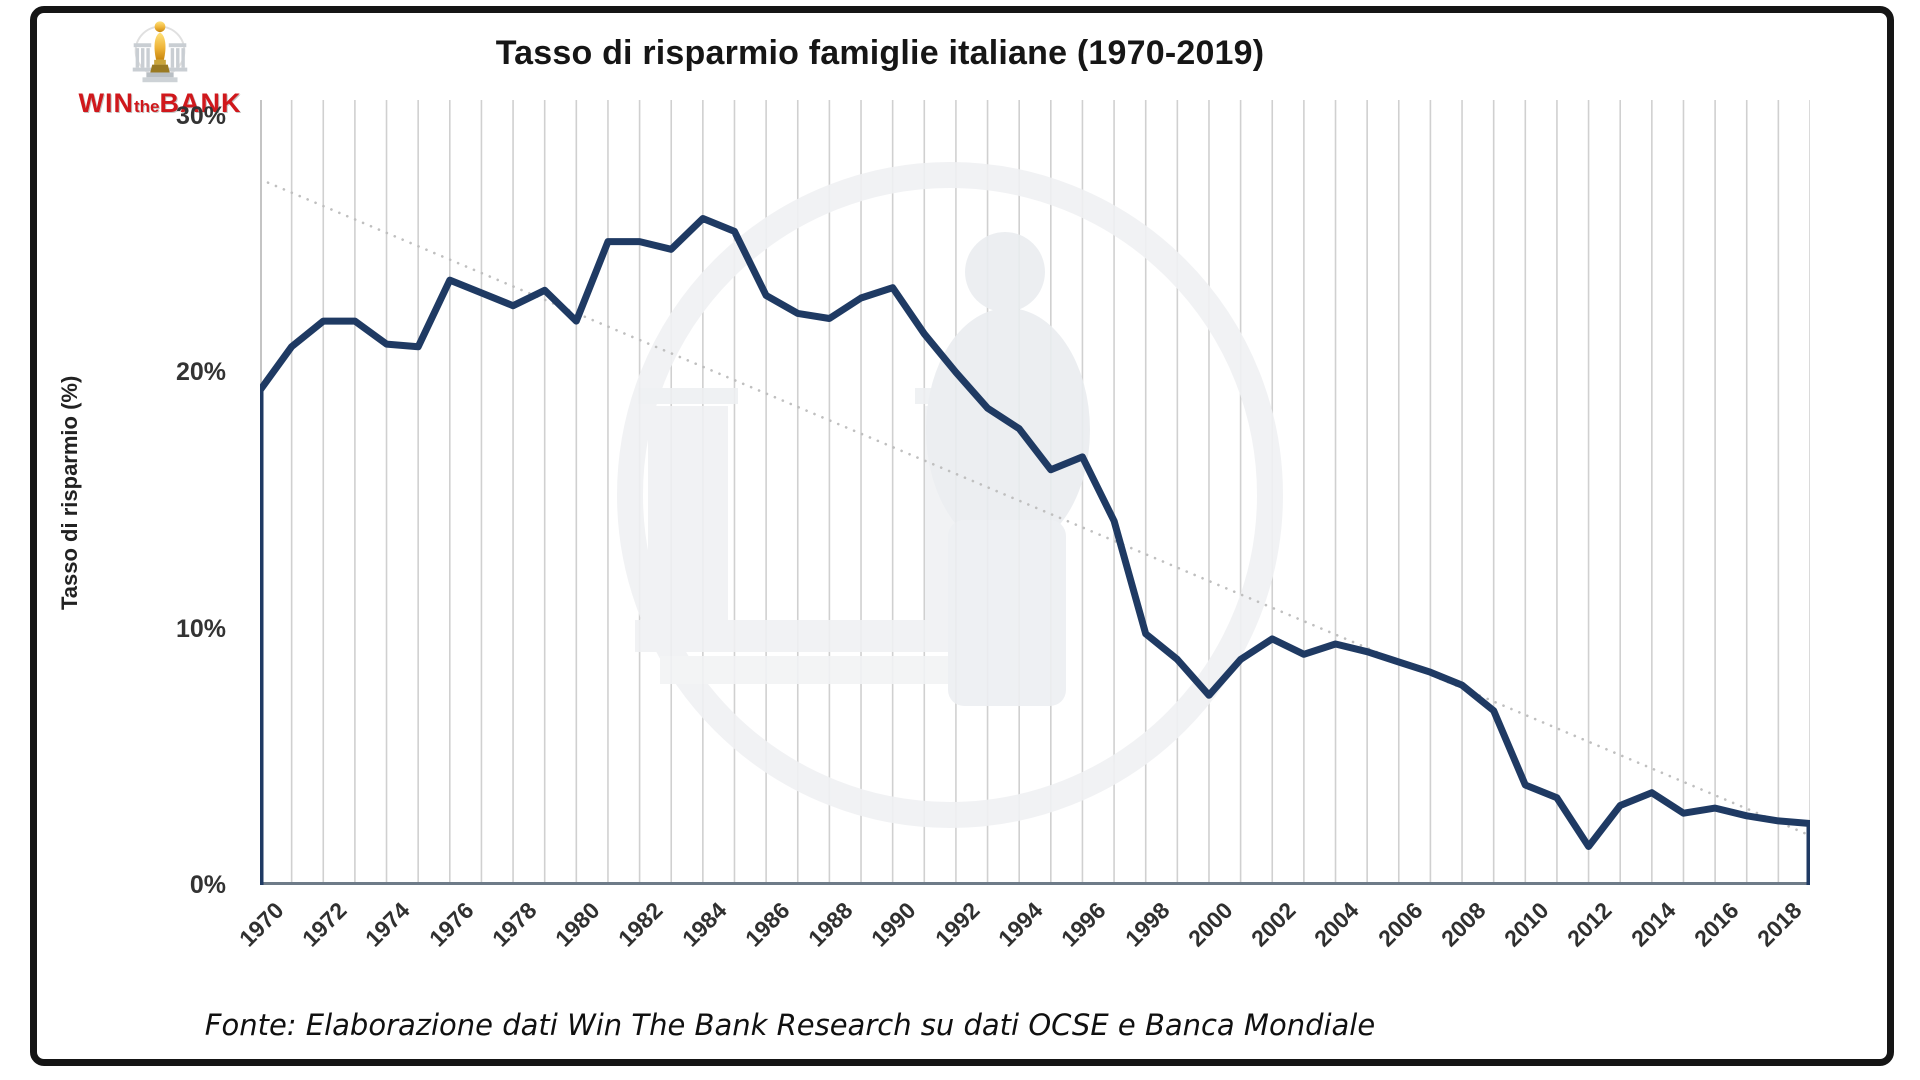 The height and width of the screenshot is (1080, 1920). What do you see at coordinates (1273, 924) in the screenshot?
I see `x-tick-label: 2002` at bounding box center [1273, 924].